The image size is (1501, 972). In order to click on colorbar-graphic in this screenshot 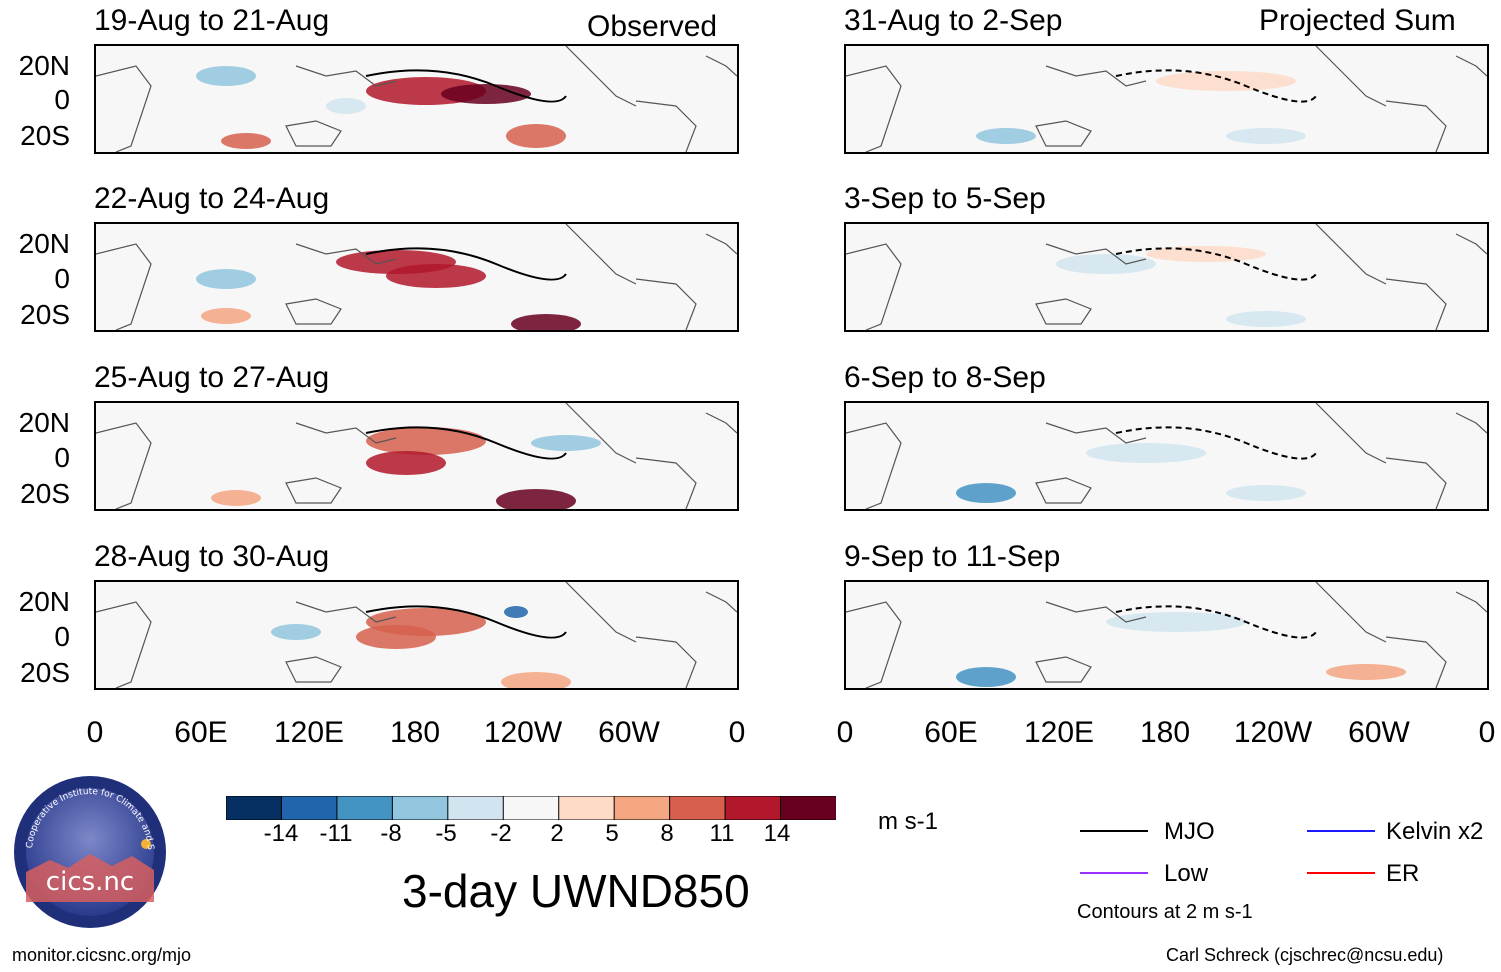, I will do `click(531, 808)`.